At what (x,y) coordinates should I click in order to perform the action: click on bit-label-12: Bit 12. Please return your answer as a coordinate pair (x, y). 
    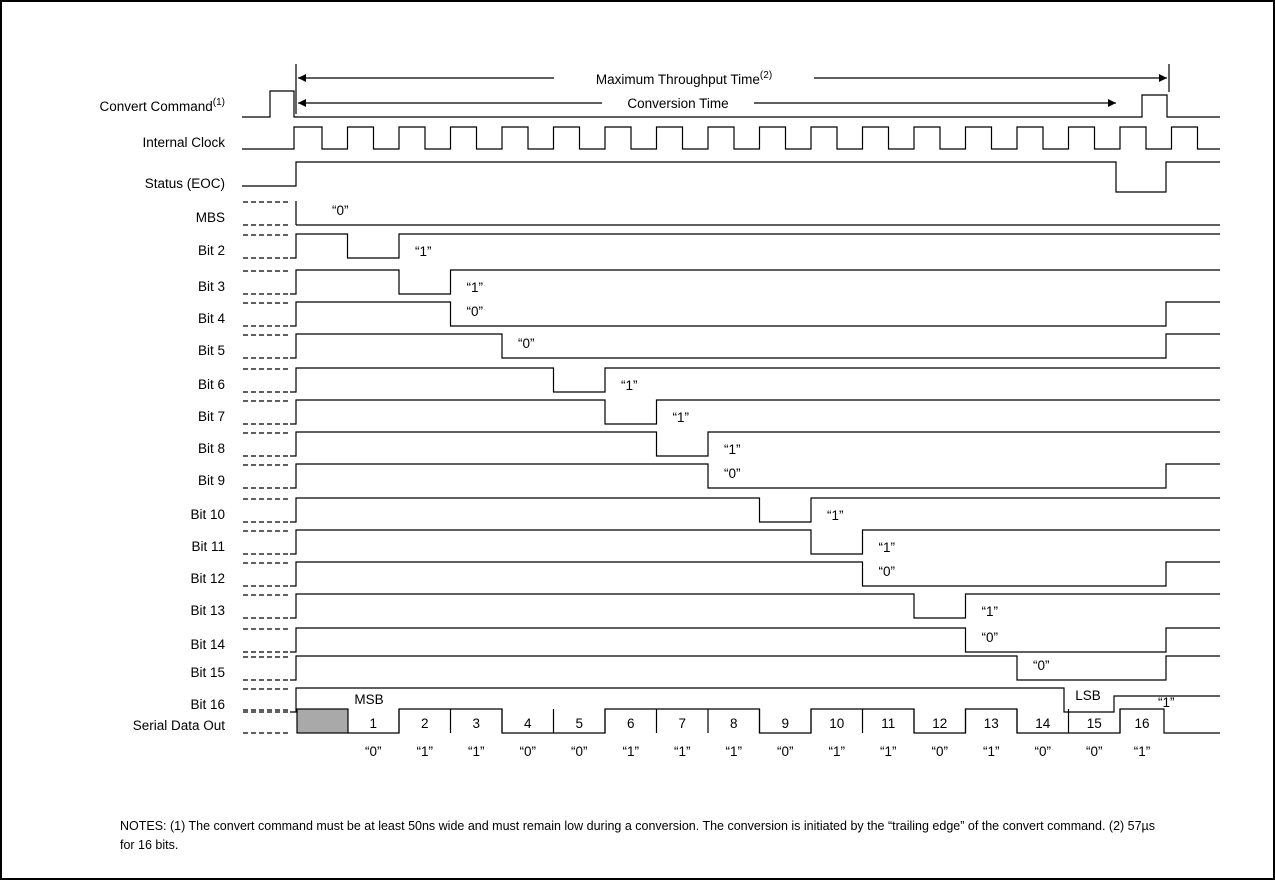
    Looking at the image, I should click on (207, 578).